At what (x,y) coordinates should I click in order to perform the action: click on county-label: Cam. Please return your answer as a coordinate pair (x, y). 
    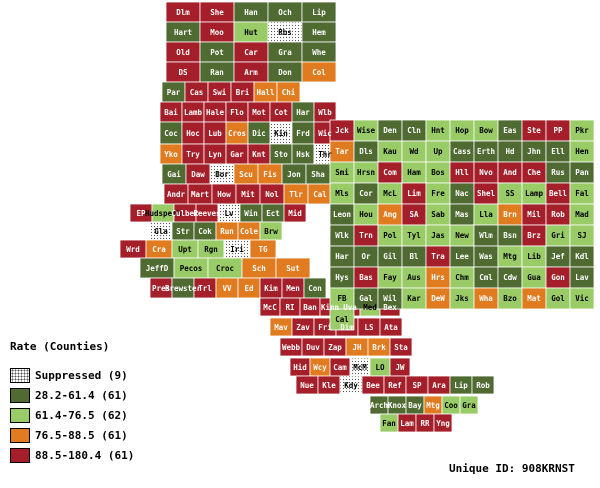
    Looking at the image, I should click on (340, 367).